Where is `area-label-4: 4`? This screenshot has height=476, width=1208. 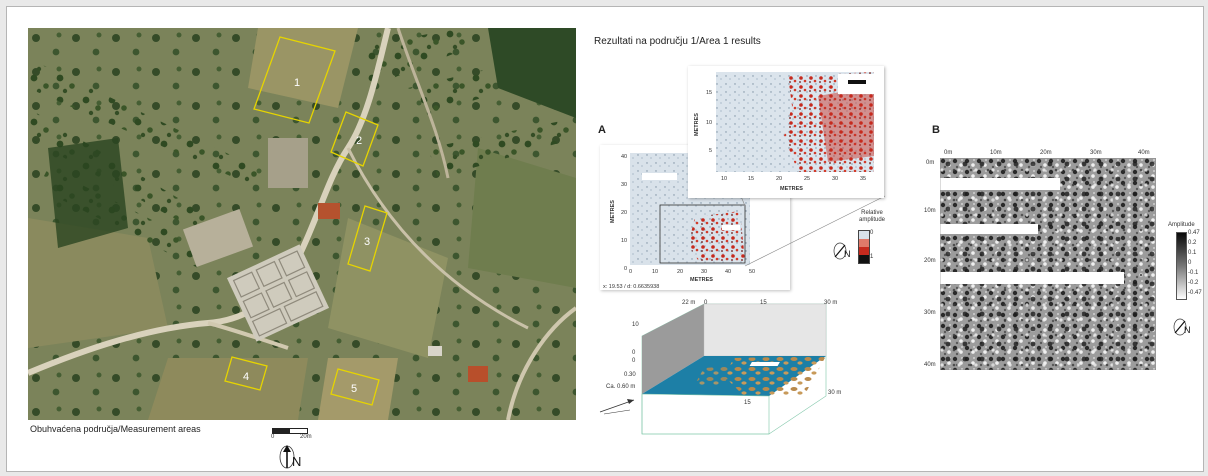 area-label-4: 4 is located at coordinates (246, 377).